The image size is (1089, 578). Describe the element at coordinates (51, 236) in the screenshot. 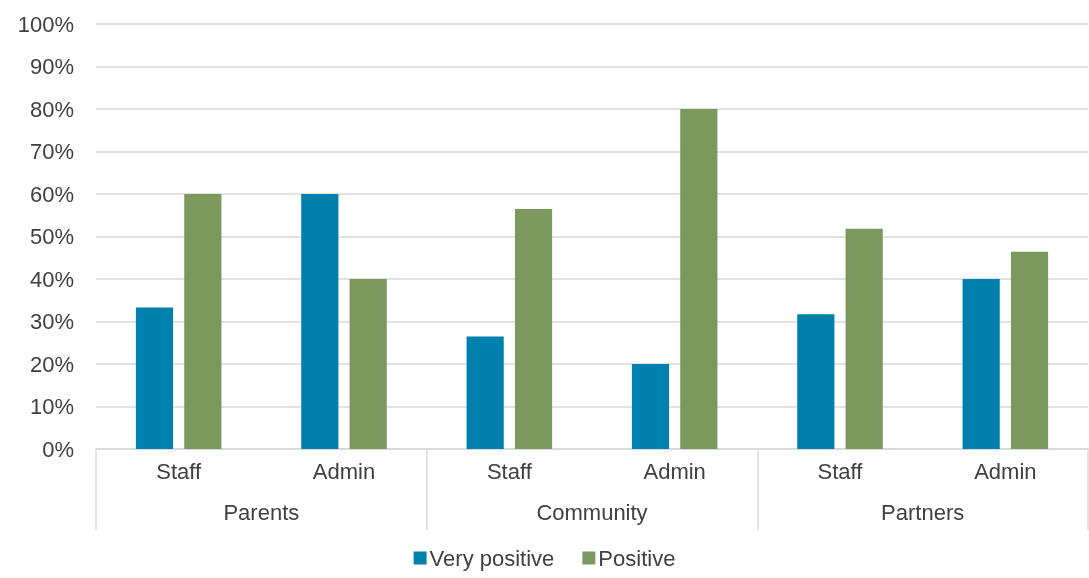

I see `y-tick-label: 50%` at that location.